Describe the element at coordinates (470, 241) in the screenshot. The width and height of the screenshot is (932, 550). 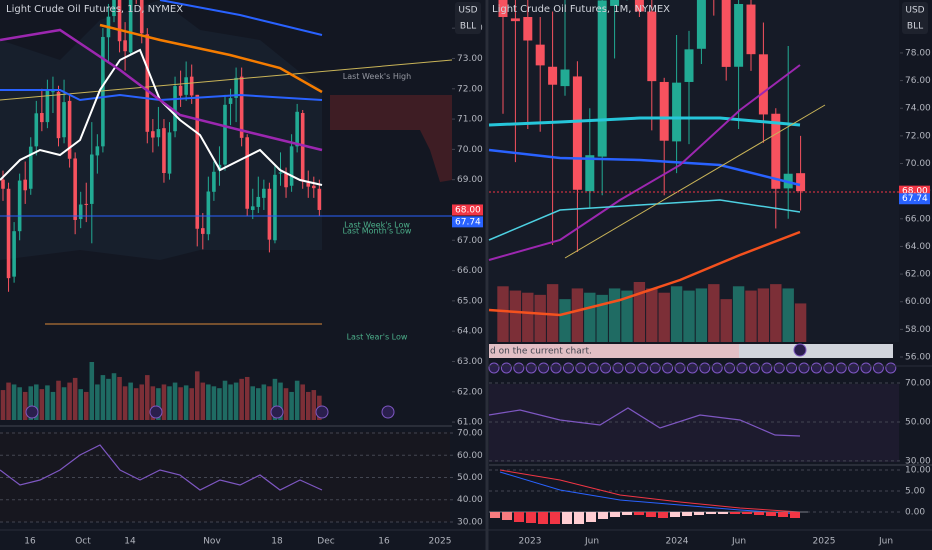
I see `y-tick-label: 67.00` at that location.